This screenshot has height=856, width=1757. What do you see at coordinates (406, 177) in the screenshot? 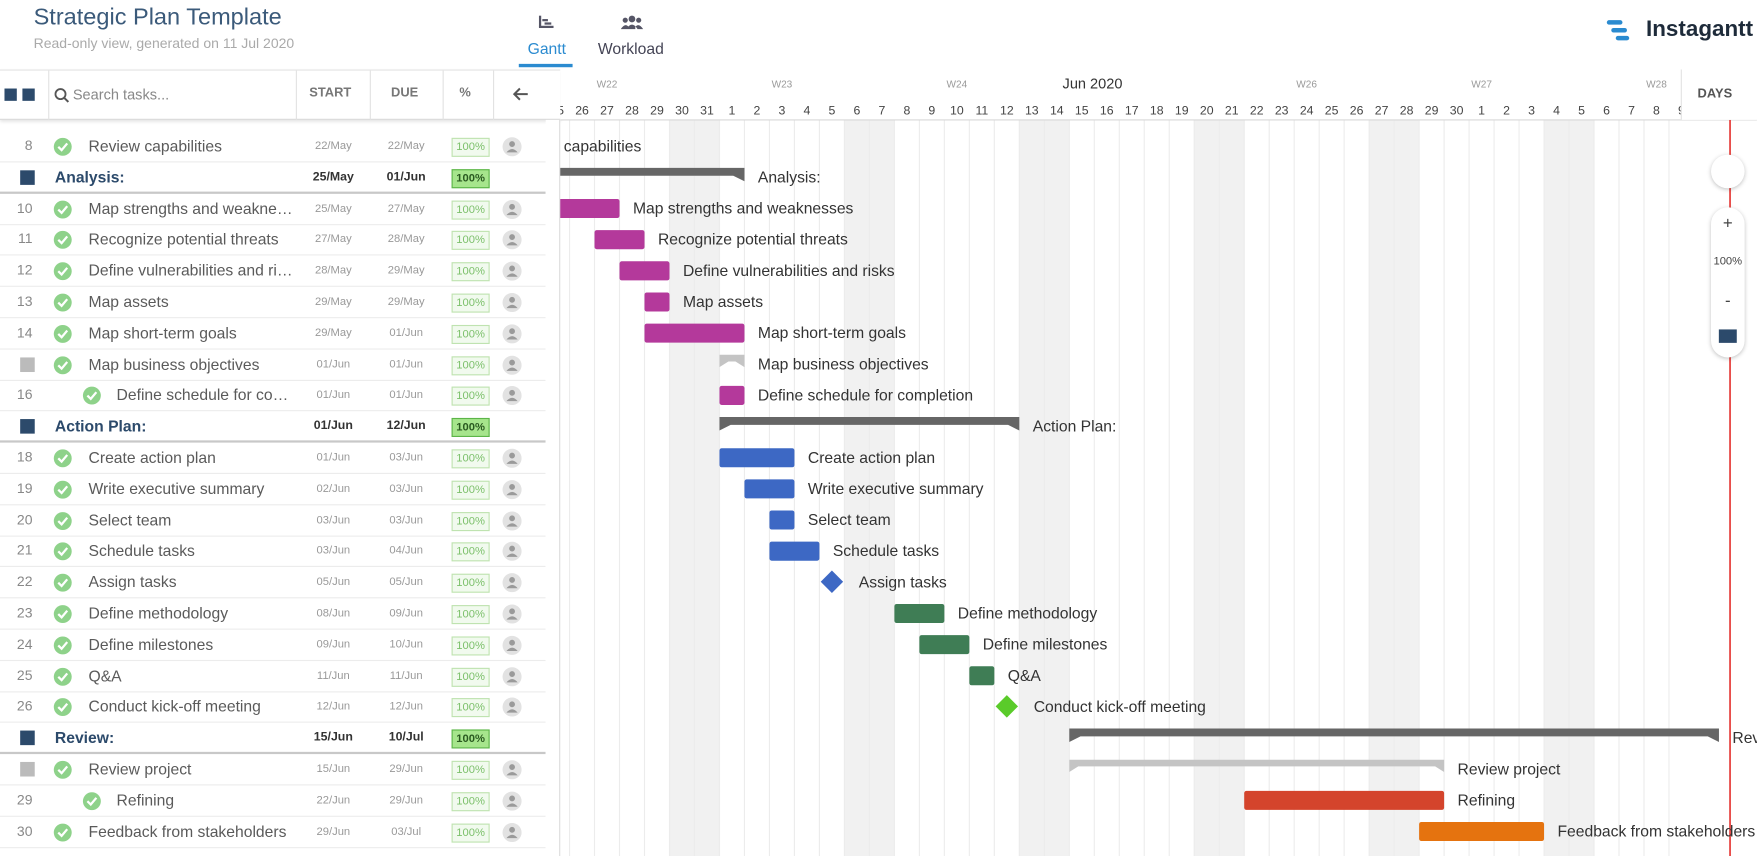
I see `due-date: 01/Jun` at bounding box center [406, 177].